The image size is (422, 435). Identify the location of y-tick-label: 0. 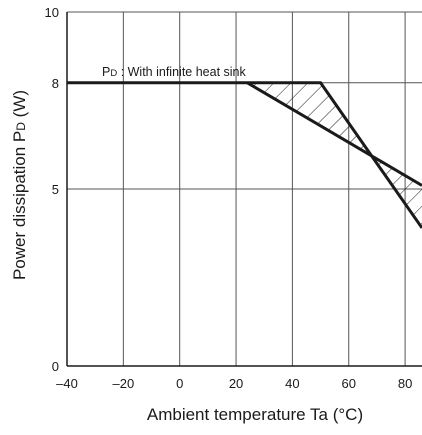
(55, 366).